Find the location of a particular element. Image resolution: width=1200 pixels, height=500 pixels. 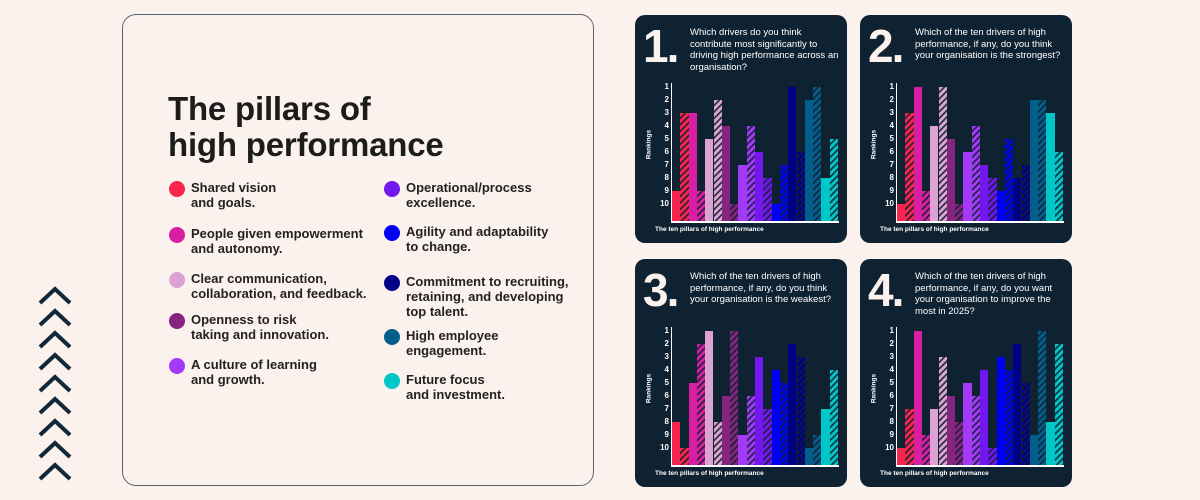

legend-label: Operational/process excellence. is located at coordinates (469, 195).